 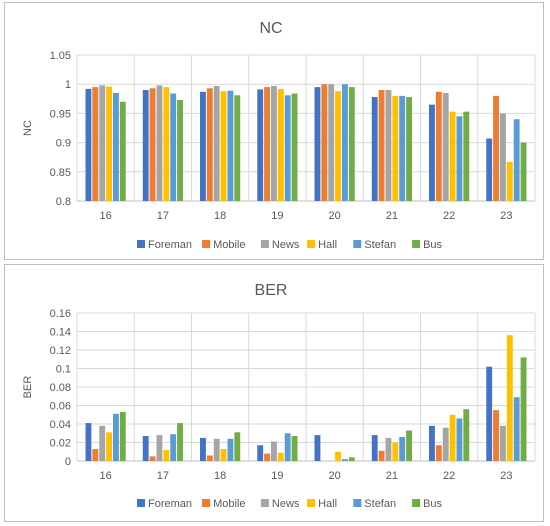 I want to click on ber-legend-swatch-hall, so click(x=311, y=503).